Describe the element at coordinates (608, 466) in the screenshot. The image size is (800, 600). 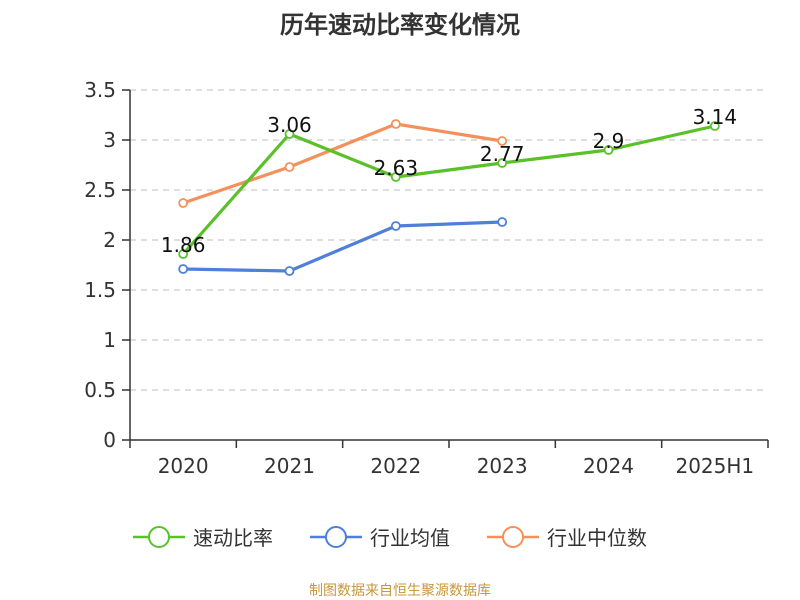
I see `x-tick-label: 2024` at that location.